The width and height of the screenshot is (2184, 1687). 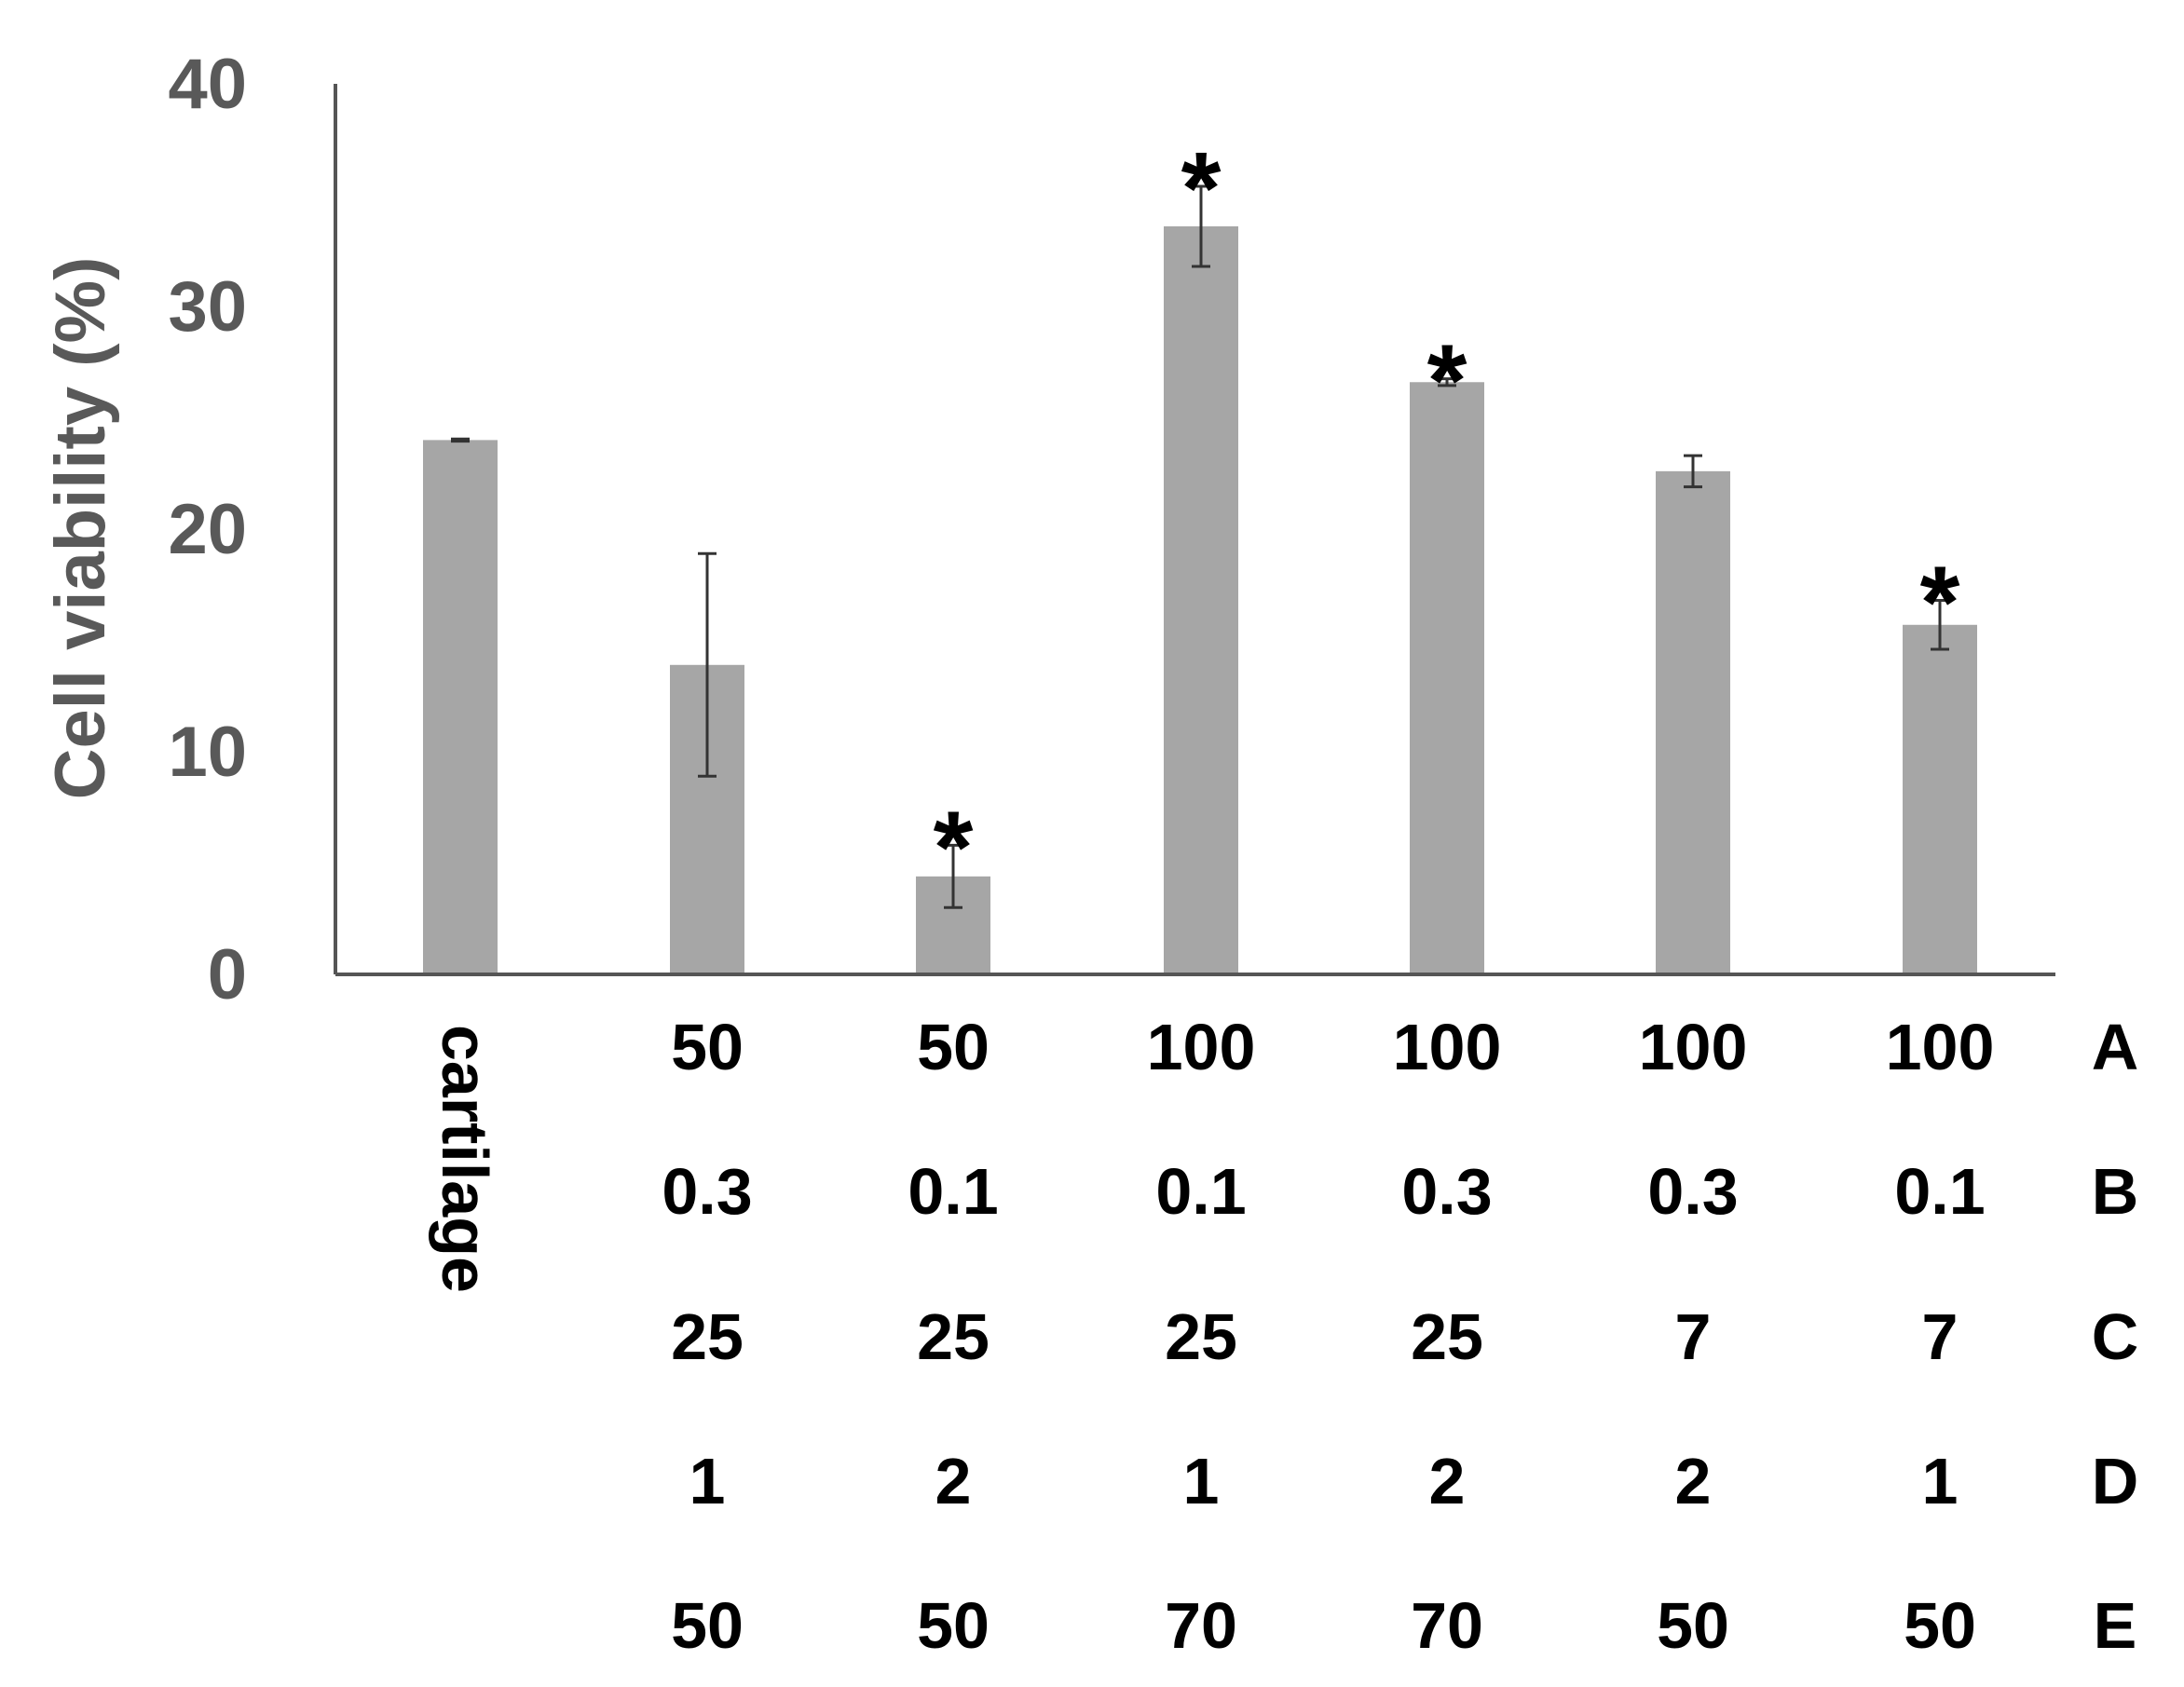 I want to click on factor-row-label: A, so click(x=2115, y=1047).